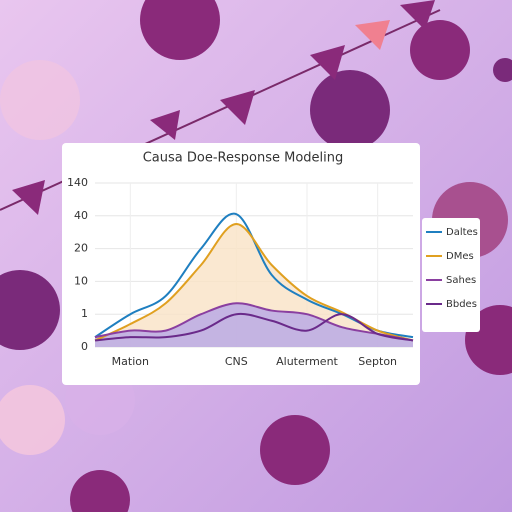 This screenshot has width=512, height=516. What do you see at coordinates (130, 361) in the screenshot?
I see `x-tick-label: Mation` at bounding box center [130, 361].